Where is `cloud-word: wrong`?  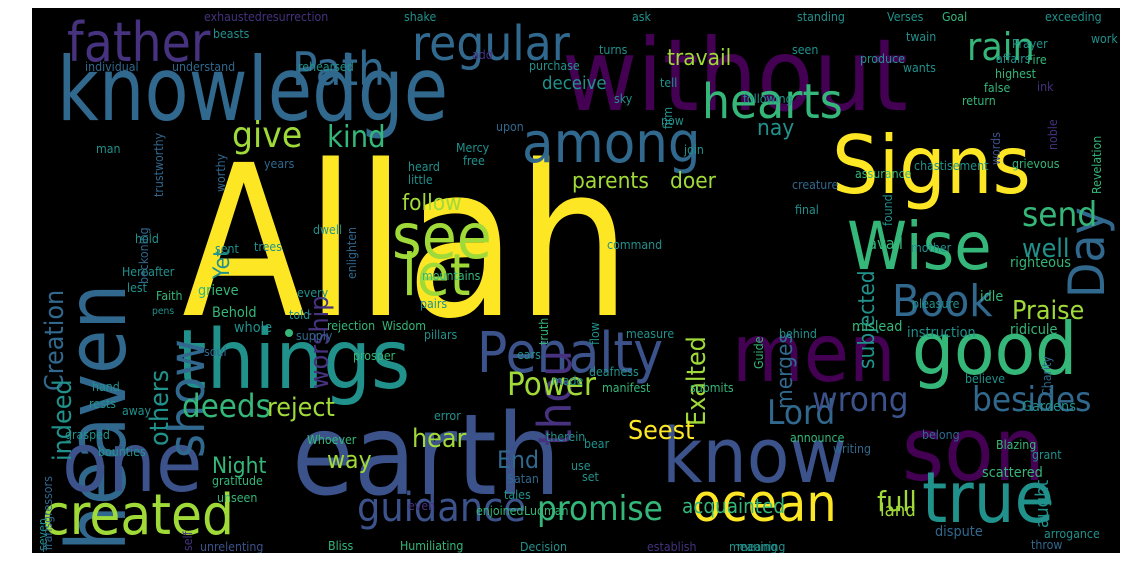
cloud-word: wrong is located at coordinates (860, 400).